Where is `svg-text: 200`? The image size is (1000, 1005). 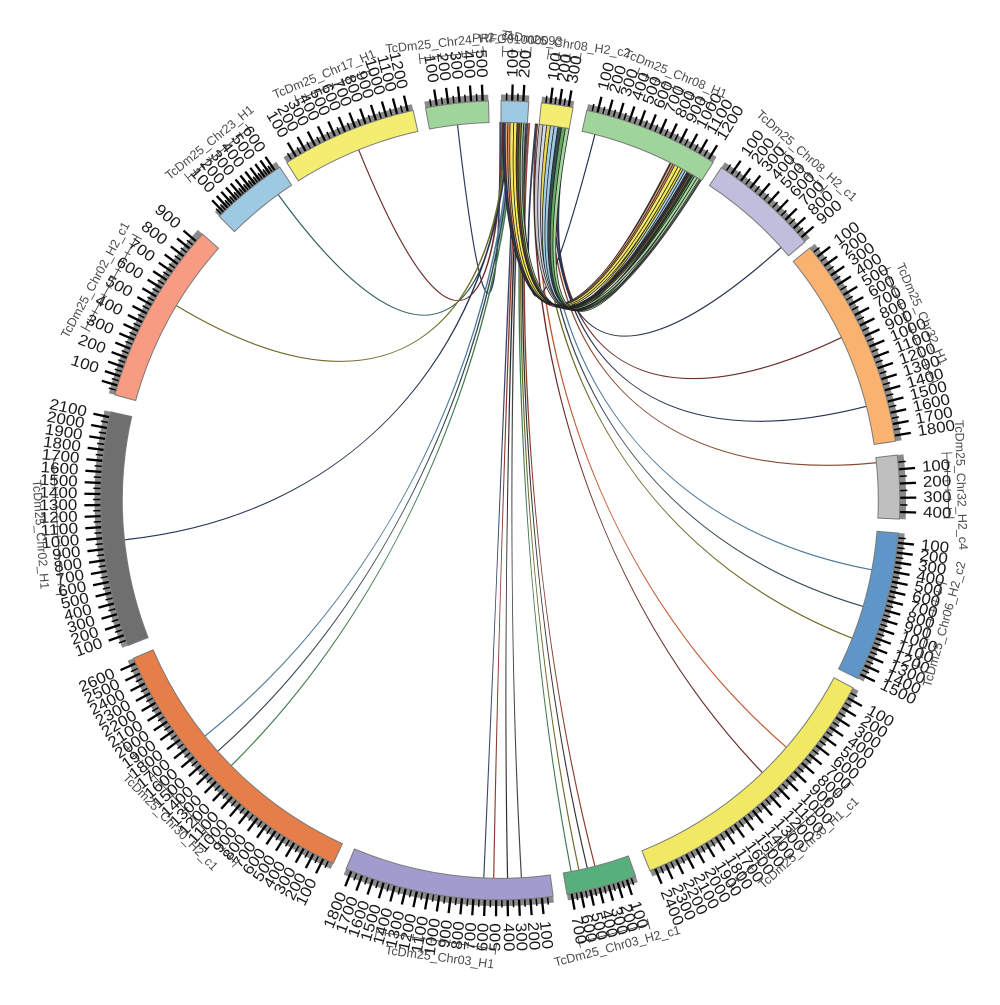
svg-text: 200 is located at coordinates (525, 64).